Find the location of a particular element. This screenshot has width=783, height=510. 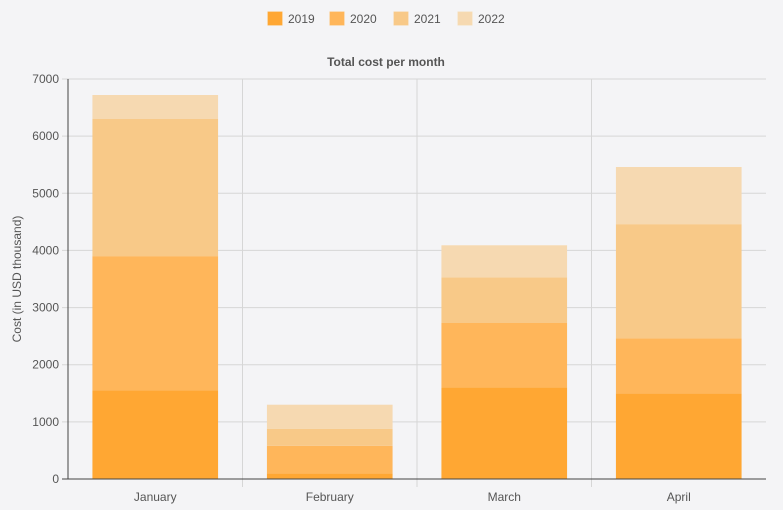

bar-april-2020 is located at coordinates (678, 366).